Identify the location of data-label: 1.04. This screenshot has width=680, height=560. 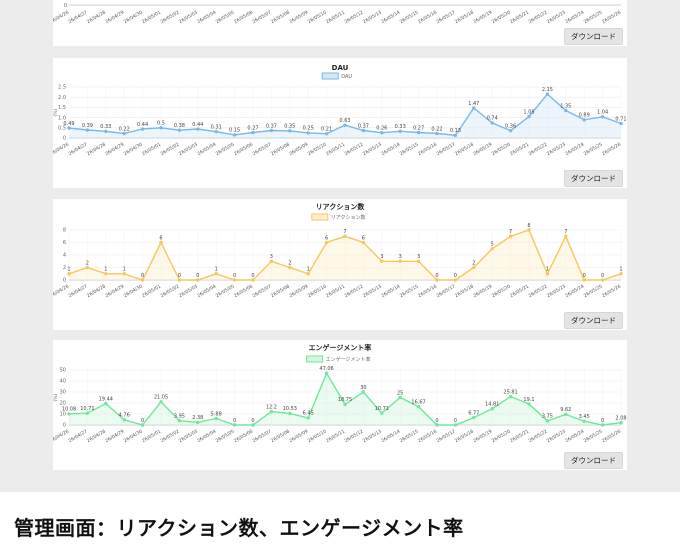
(602, 113).